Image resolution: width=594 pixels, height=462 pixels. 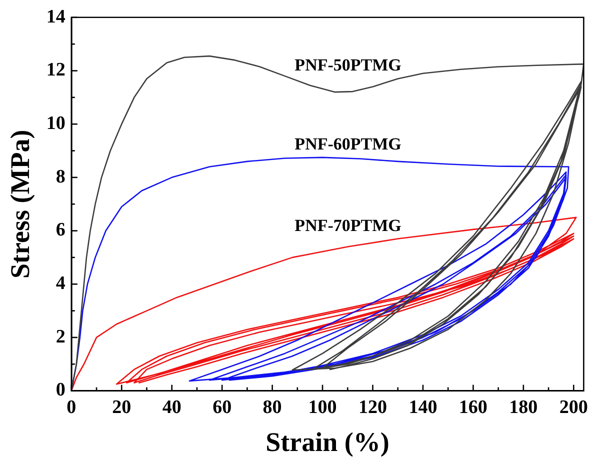 What do you see at coordinates (473, 407) in the screenshot?
I see `x-tick-label: 160` at bounding box center [473, 407].